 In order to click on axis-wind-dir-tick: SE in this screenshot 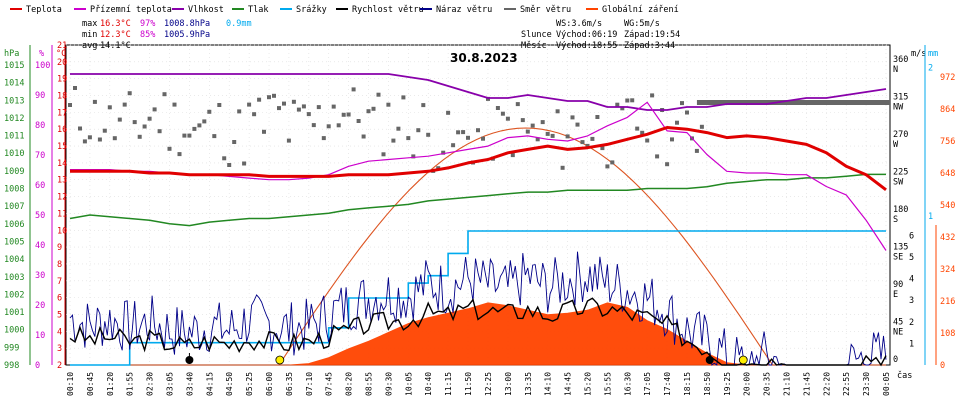, I will do `click(898, 258)`.